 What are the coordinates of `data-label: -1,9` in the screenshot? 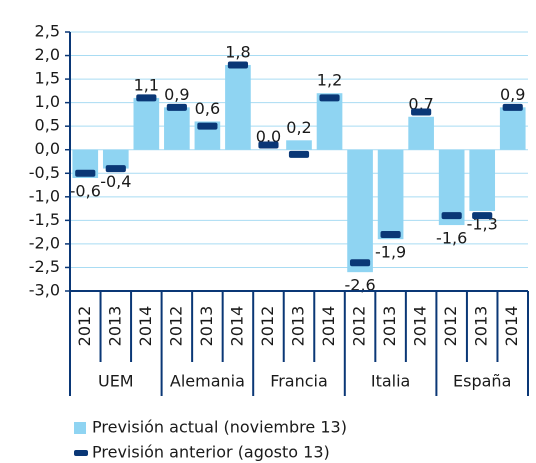 It's located at (390, 252).